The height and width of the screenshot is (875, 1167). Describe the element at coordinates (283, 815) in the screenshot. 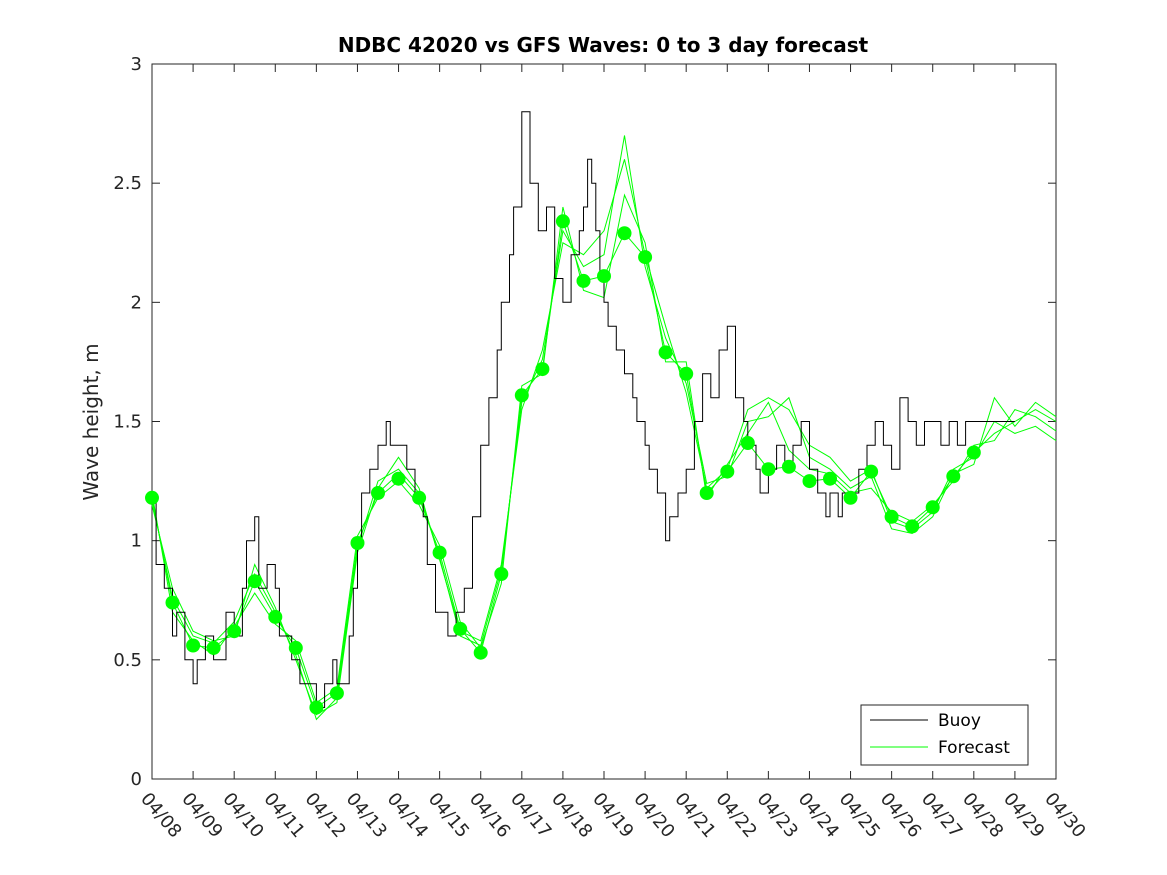

I see `x-tick-label: 04/11` at that location.